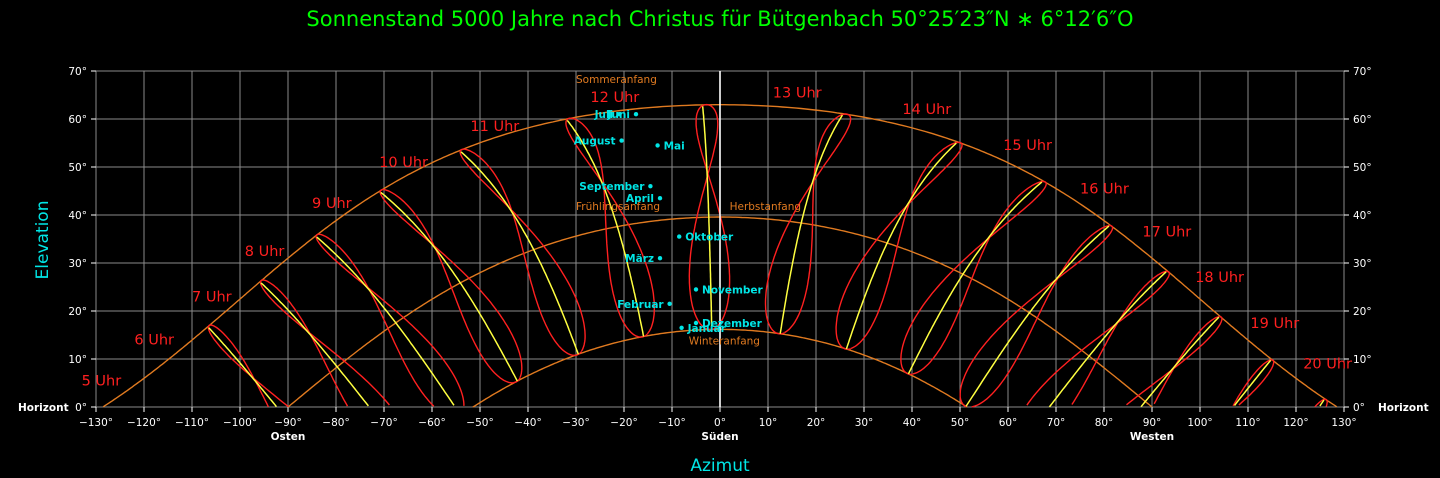 The image size is (1440, 478). I want to click on x-tick-label: 30°, so click(864, 423).